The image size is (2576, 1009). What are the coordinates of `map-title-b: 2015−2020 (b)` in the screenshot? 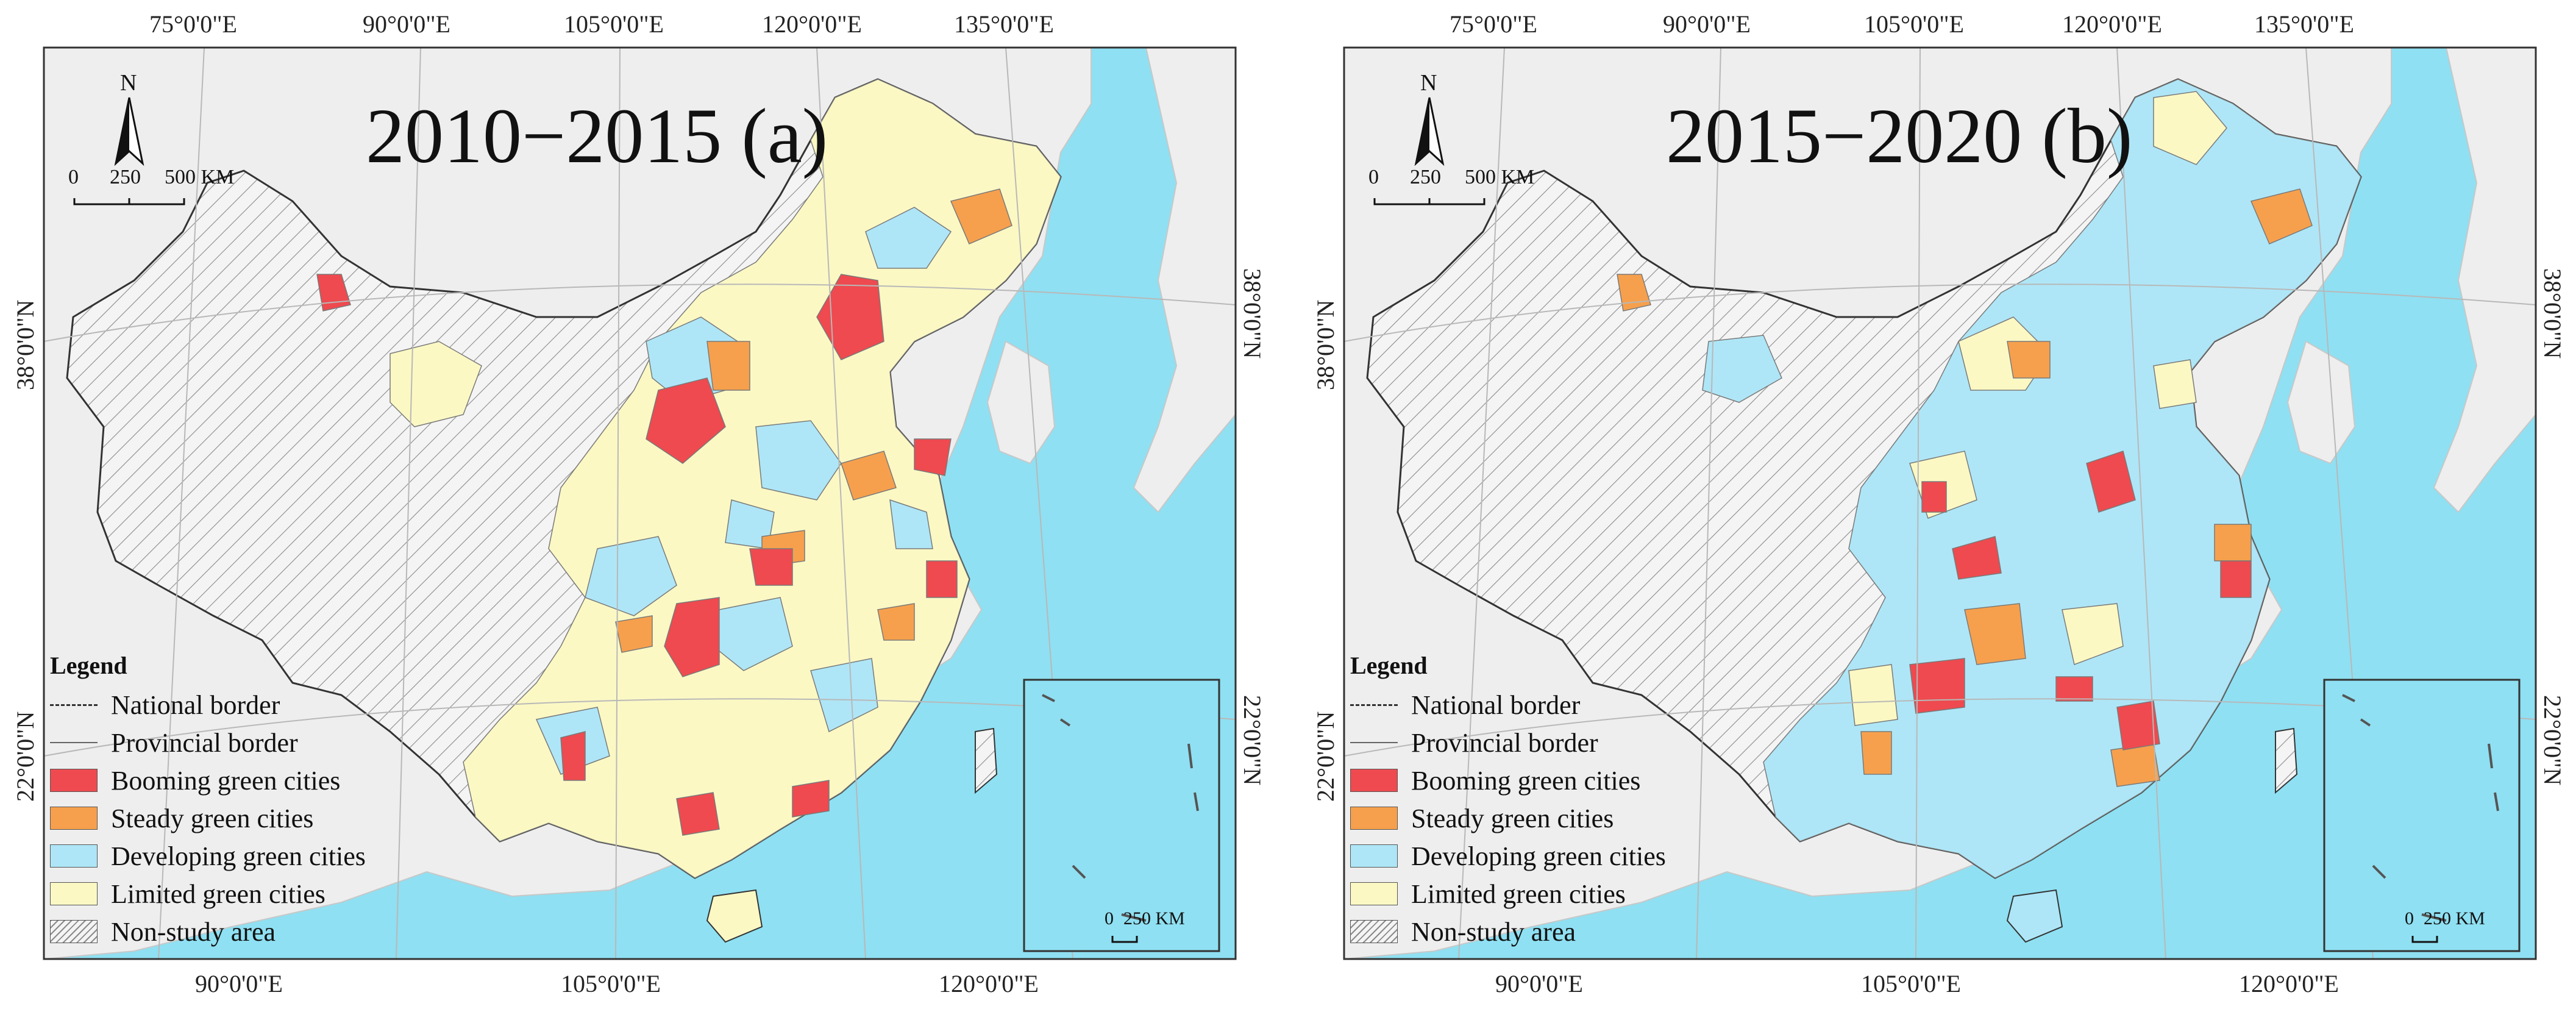 It's located at (1899, 136).